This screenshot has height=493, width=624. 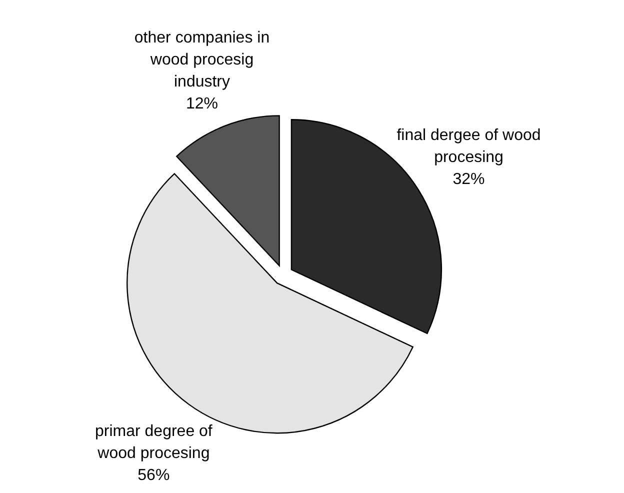 What do you see at coordinates (154, 475) in the screenshot?
I see `data-label: 56%` at bounding box center [154, 475].